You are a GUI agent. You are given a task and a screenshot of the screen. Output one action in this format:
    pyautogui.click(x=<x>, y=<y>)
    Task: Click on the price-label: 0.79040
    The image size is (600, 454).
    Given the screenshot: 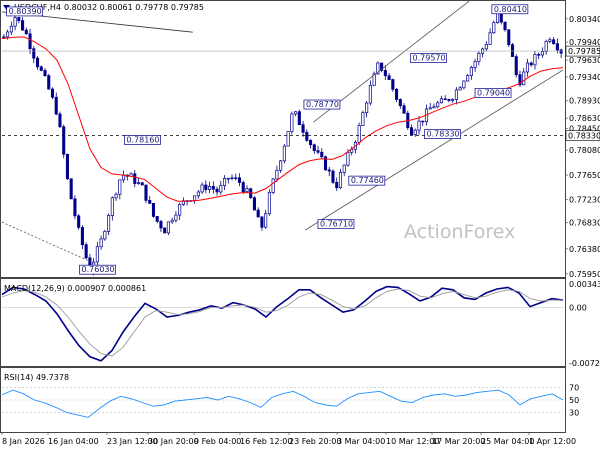 What is the action you would take?
    pyautogui.click(x=493, y=92)
    